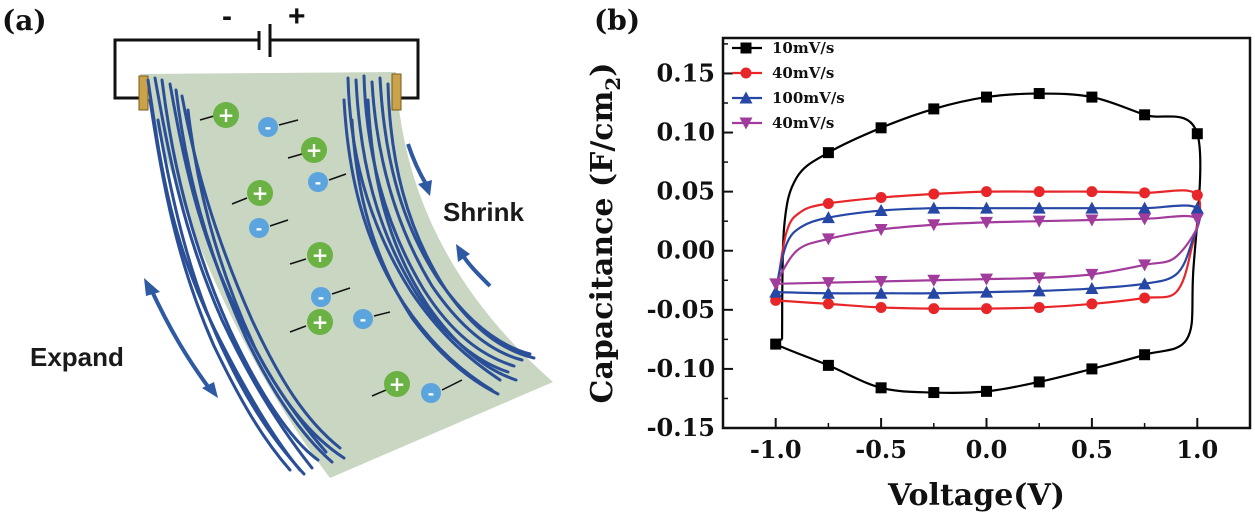 This screenshot has width=1255, height=514. What do you see at coordinates (483, 212) in the screenshot?
I see `shrink-label: Shrink` at bounding box center [483, 212].